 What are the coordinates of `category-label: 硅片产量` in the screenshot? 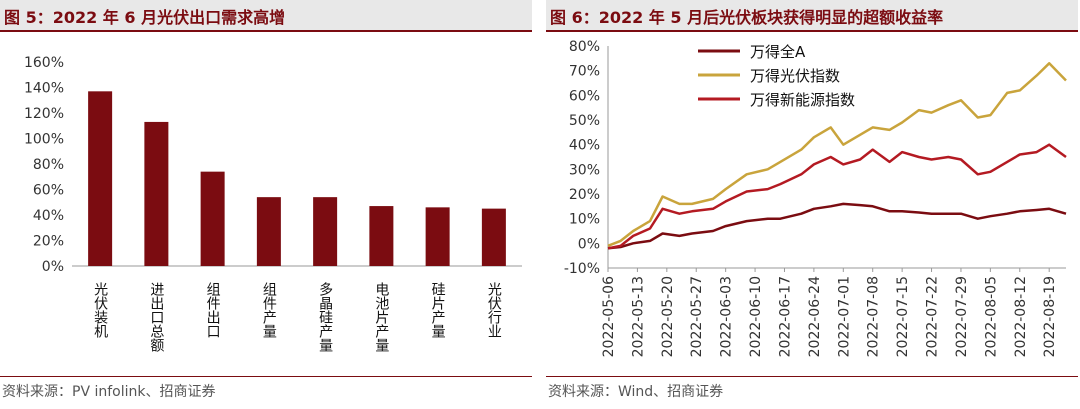 It's located at (438, 310).